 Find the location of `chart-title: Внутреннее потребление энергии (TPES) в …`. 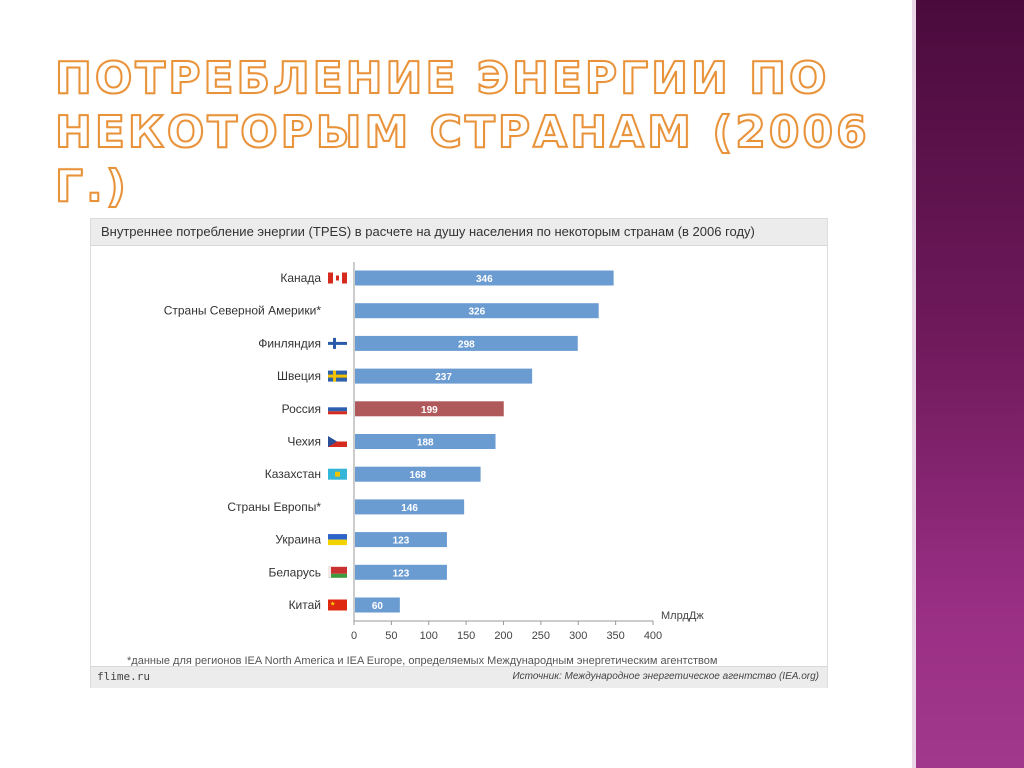

chart-title: Внутреннее потребление энергии (TPES) в … is located at coordinates (459, 232).